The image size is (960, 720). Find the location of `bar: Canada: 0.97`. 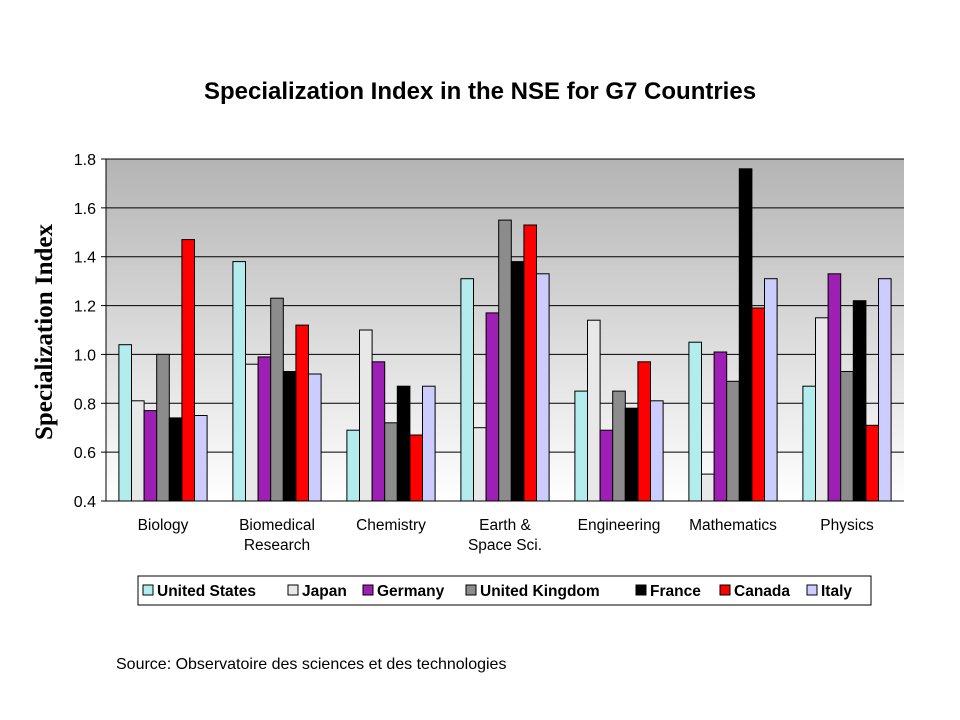

bar: Canada: 0.97 is located at coordinates (644, 431).